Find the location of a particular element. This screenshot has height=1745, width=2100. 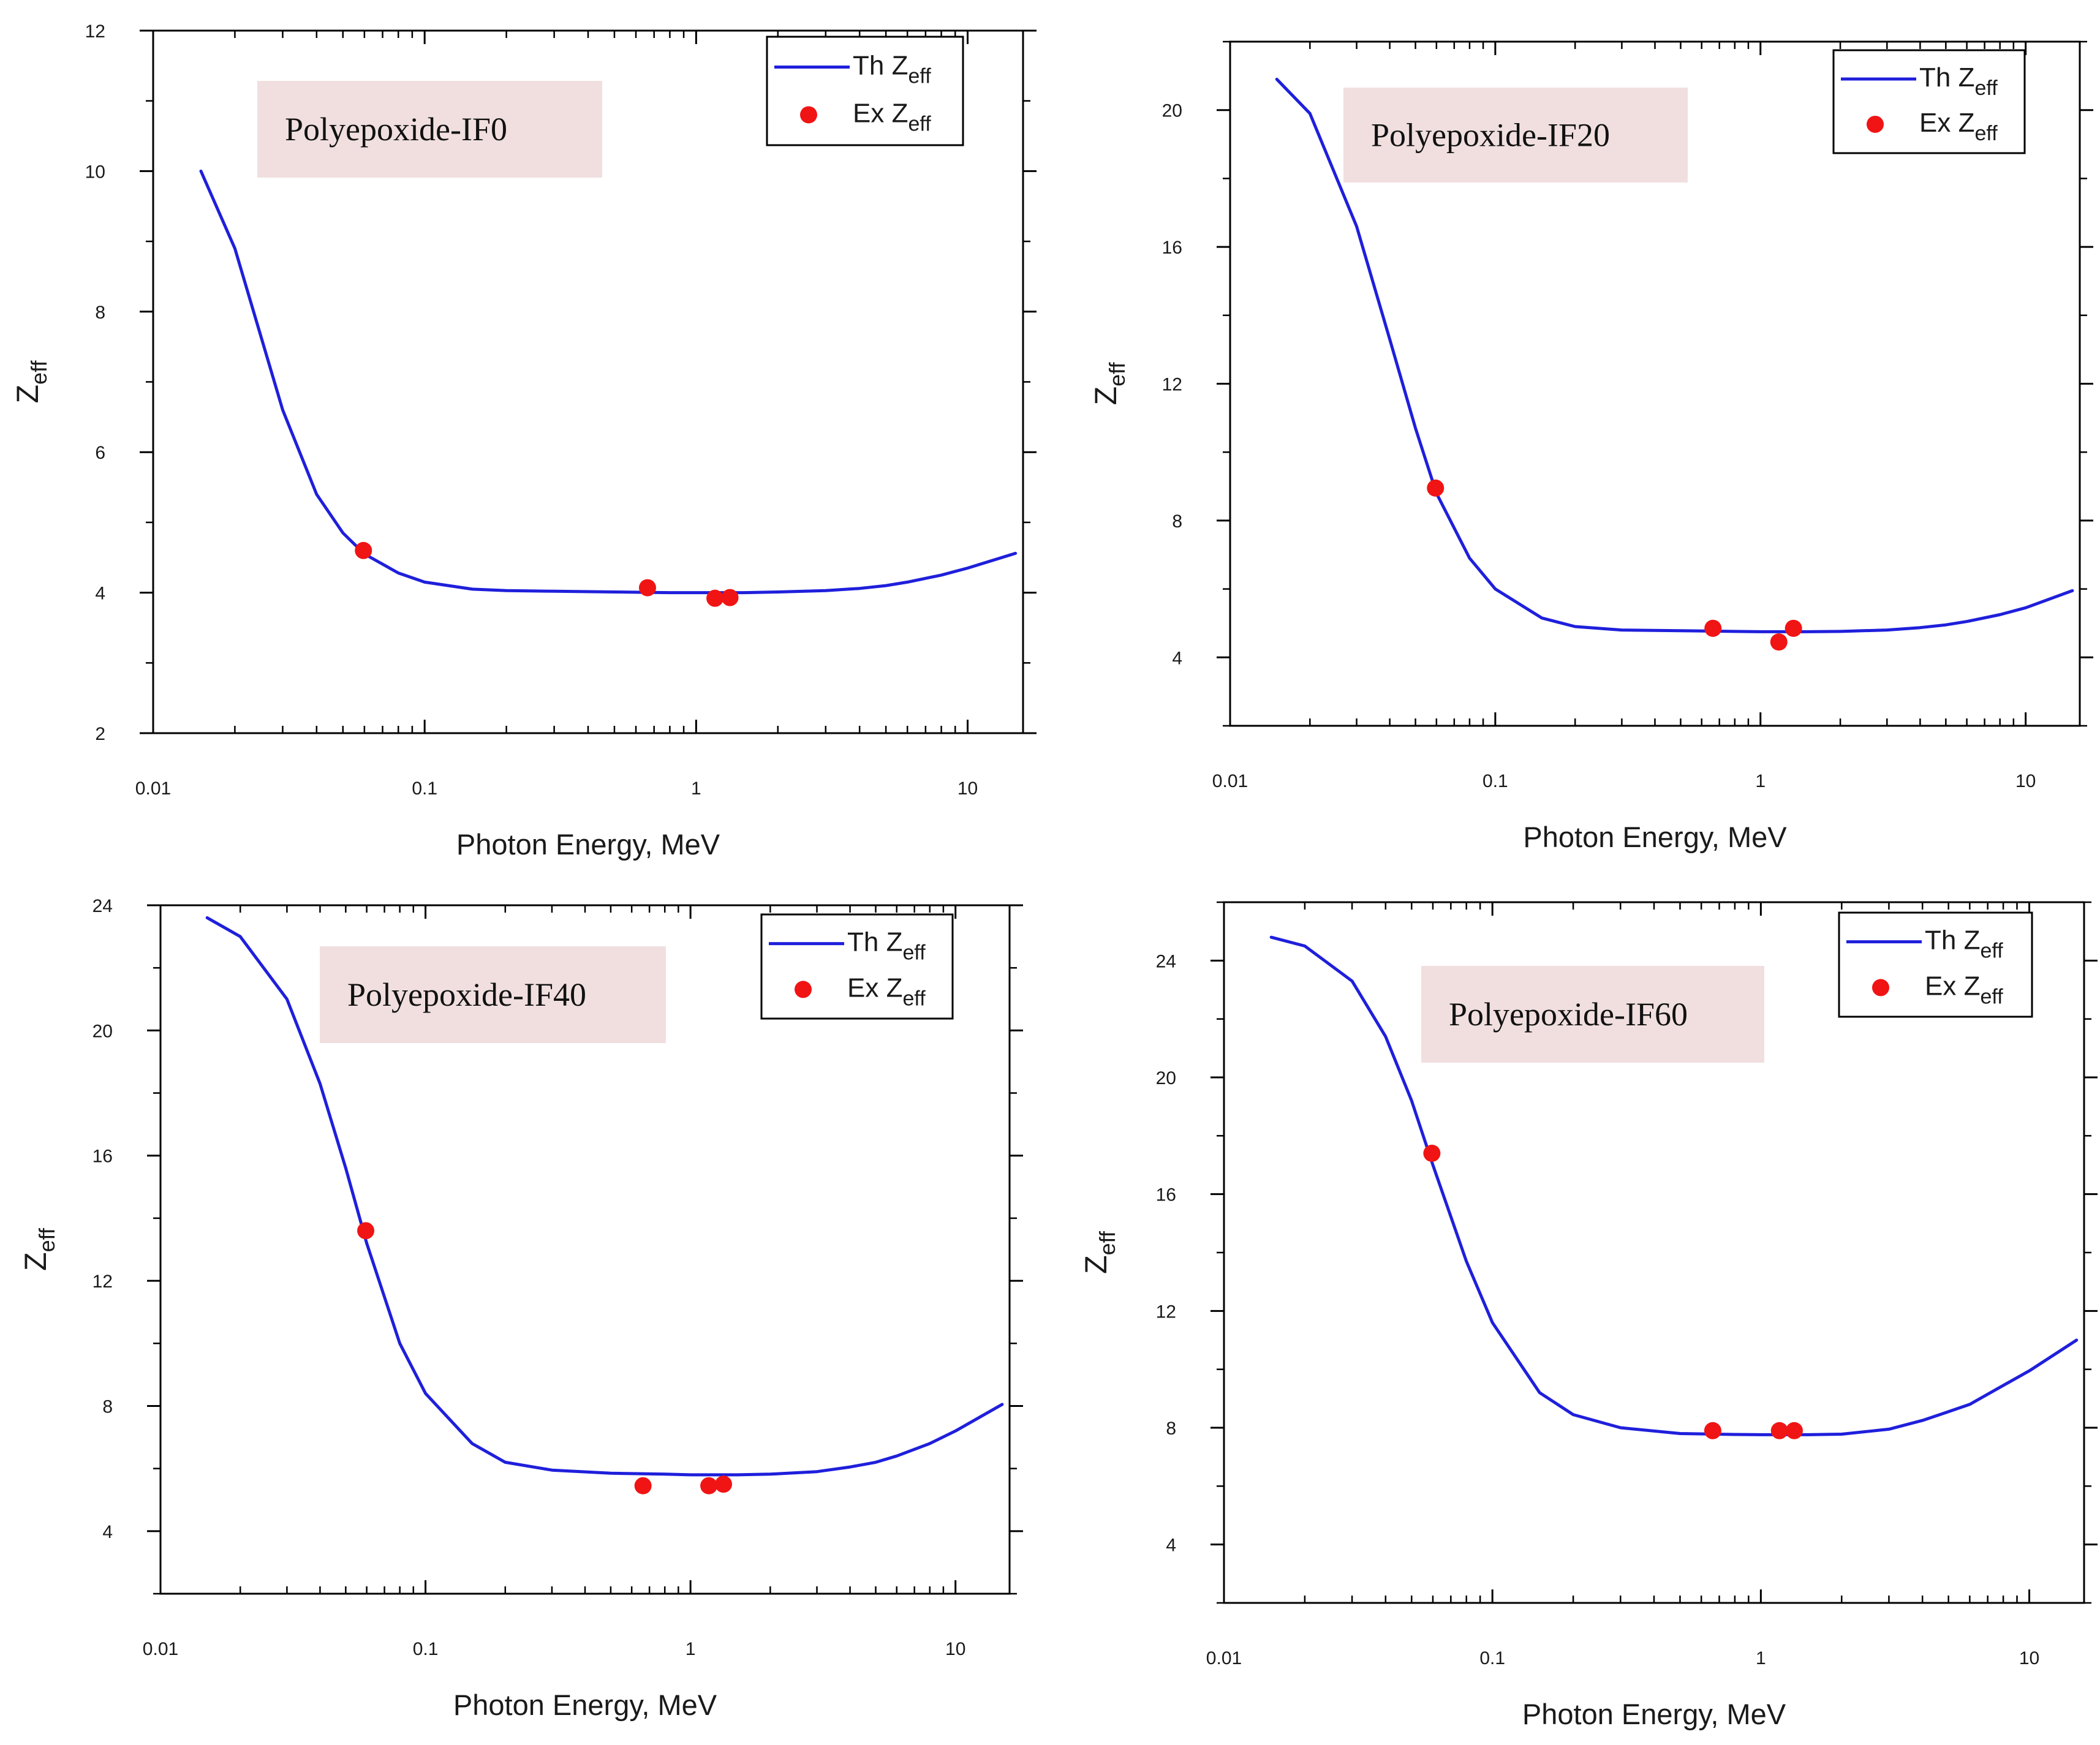

sample-label: Polyepoxide-IF0 is located at coordinates (396, 129).